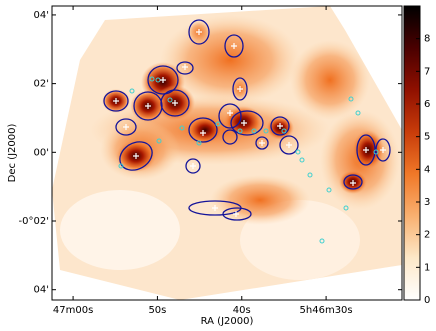 The image size is (436, 331). What do you see at coordinates (12, 153) in the screenshot?
I see `y-axis-label: Dec (J2000)` at bounding box center [12, 153].